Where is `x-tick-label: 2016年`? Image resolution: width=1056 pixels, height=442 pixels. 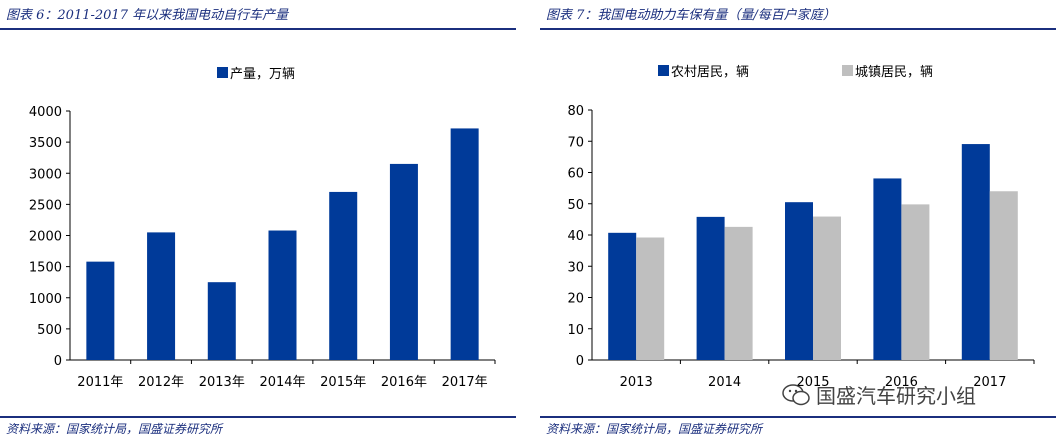 x-tick-label: 2016年 is located at coordinates (404, 382).